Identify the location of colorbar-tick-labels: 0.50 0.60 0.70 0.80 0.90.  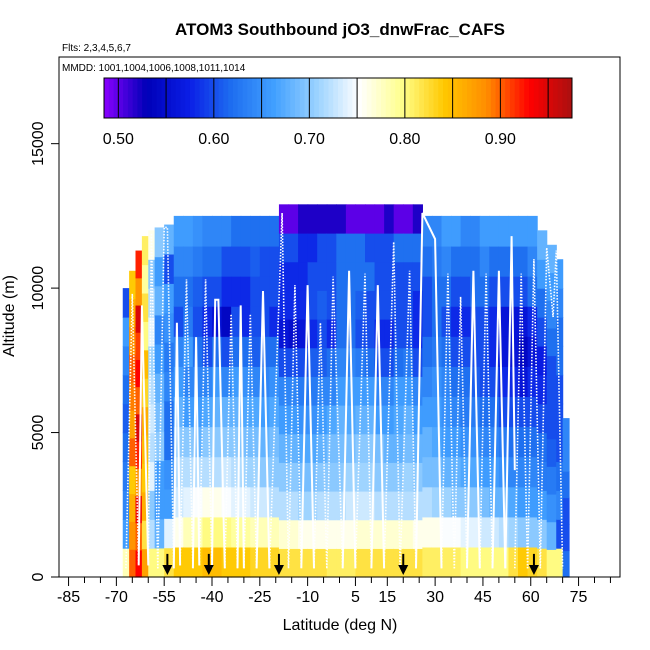
(309, 139).